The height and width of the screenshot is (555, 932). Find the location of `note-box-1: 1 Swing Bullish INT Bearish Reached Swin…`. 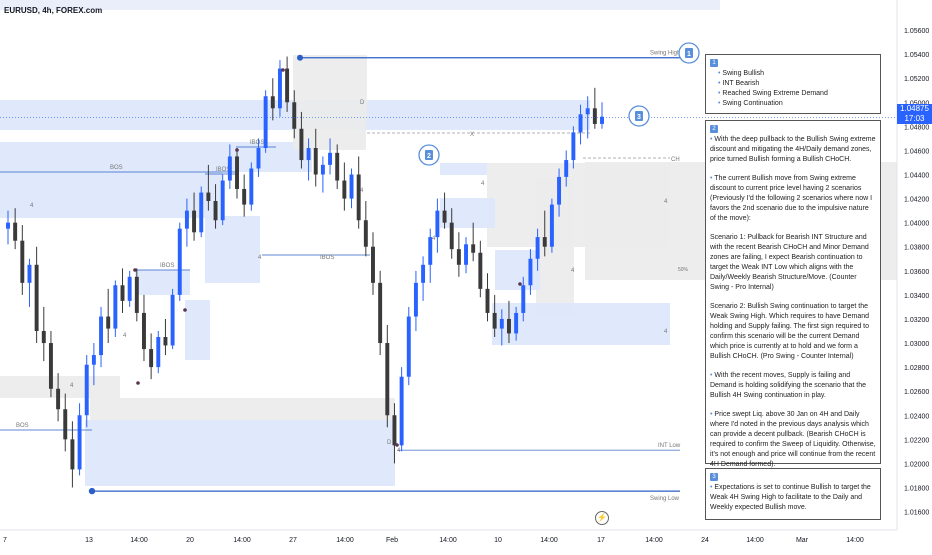

note-box-1: 1 Swing Bullish INT Bearish Reached Swin… is located at coordinates (793, 84).